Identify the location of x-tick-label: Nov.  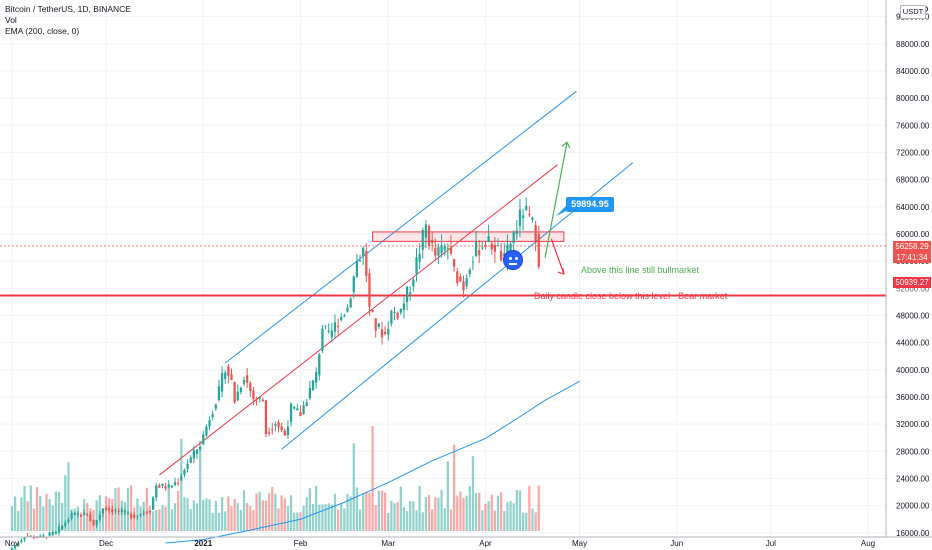
(12, 543).